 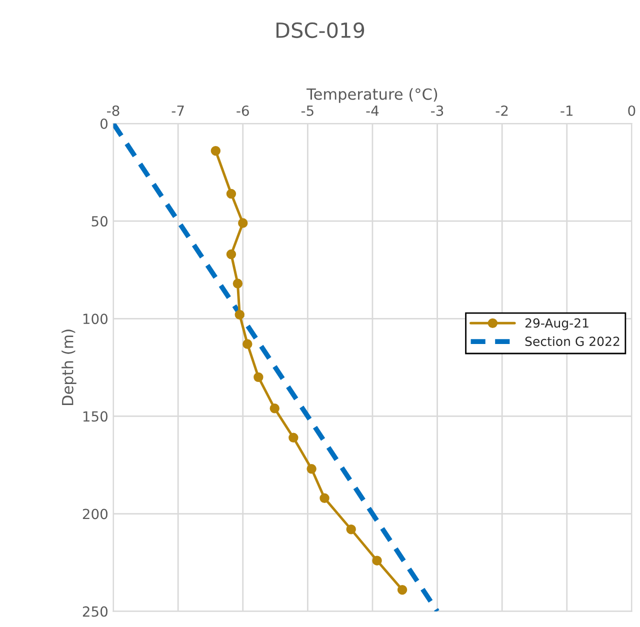 What do you see at coordinates (566, 111) in the screenshot?
I see `x-tick-label: -1` at bounding box center [566, 111].